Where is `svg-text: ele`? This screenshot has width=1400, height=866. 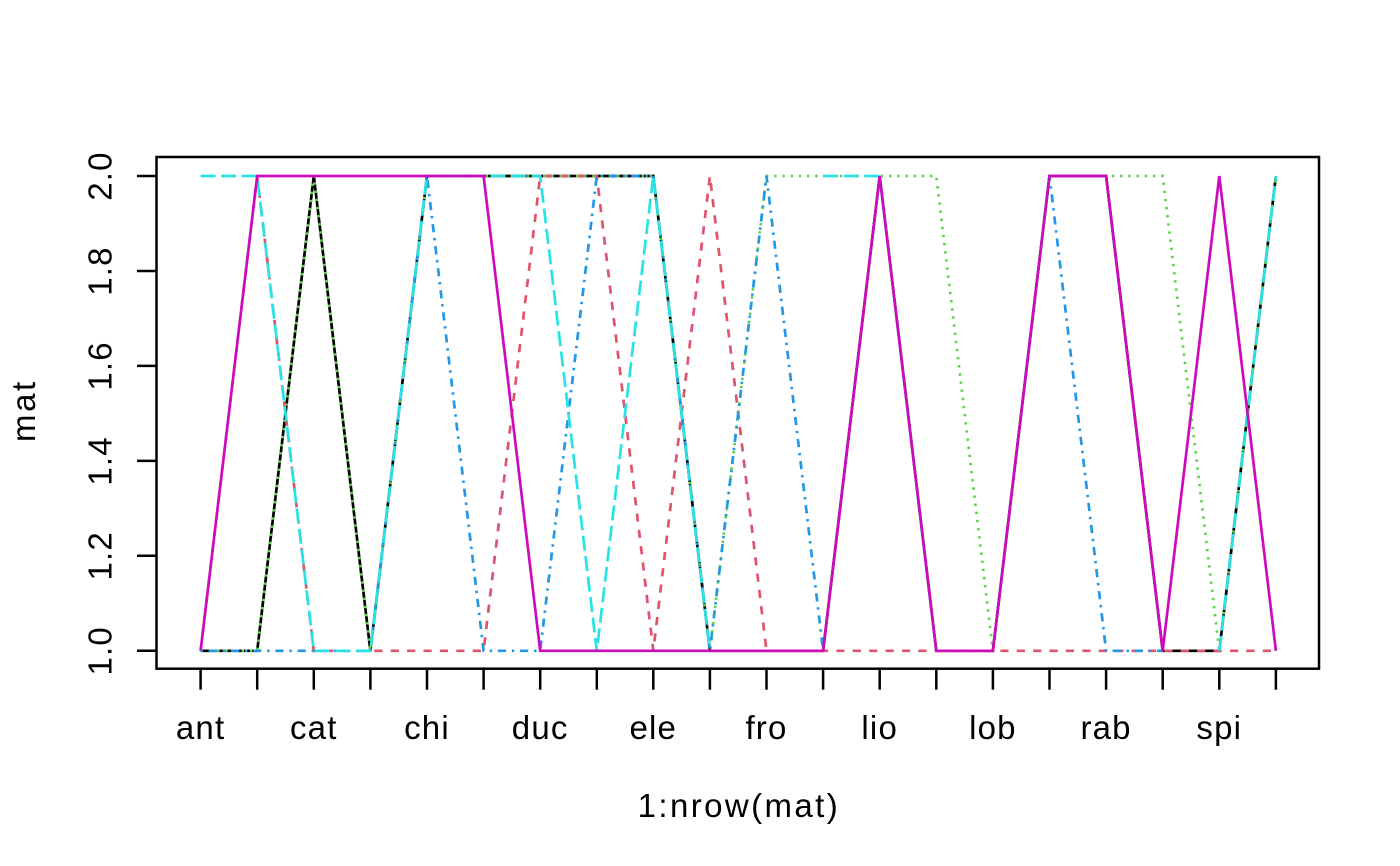
svg-text: ele is located at coordinates (653, 727).